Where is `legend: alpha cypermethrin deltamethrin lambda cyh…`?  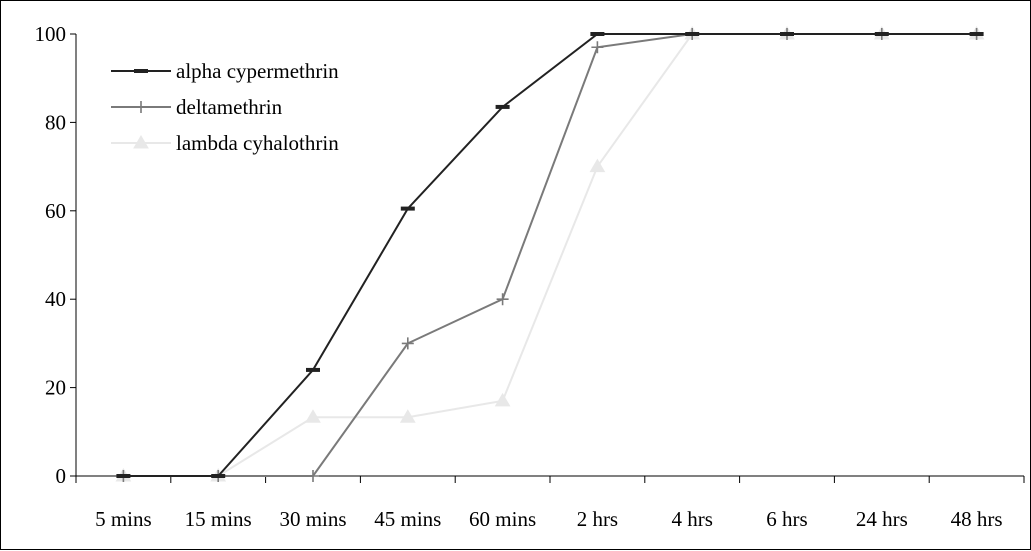 legend: alpha cypermethrin deltamethrin lambda cyh… is located at coordinates (225, 107).